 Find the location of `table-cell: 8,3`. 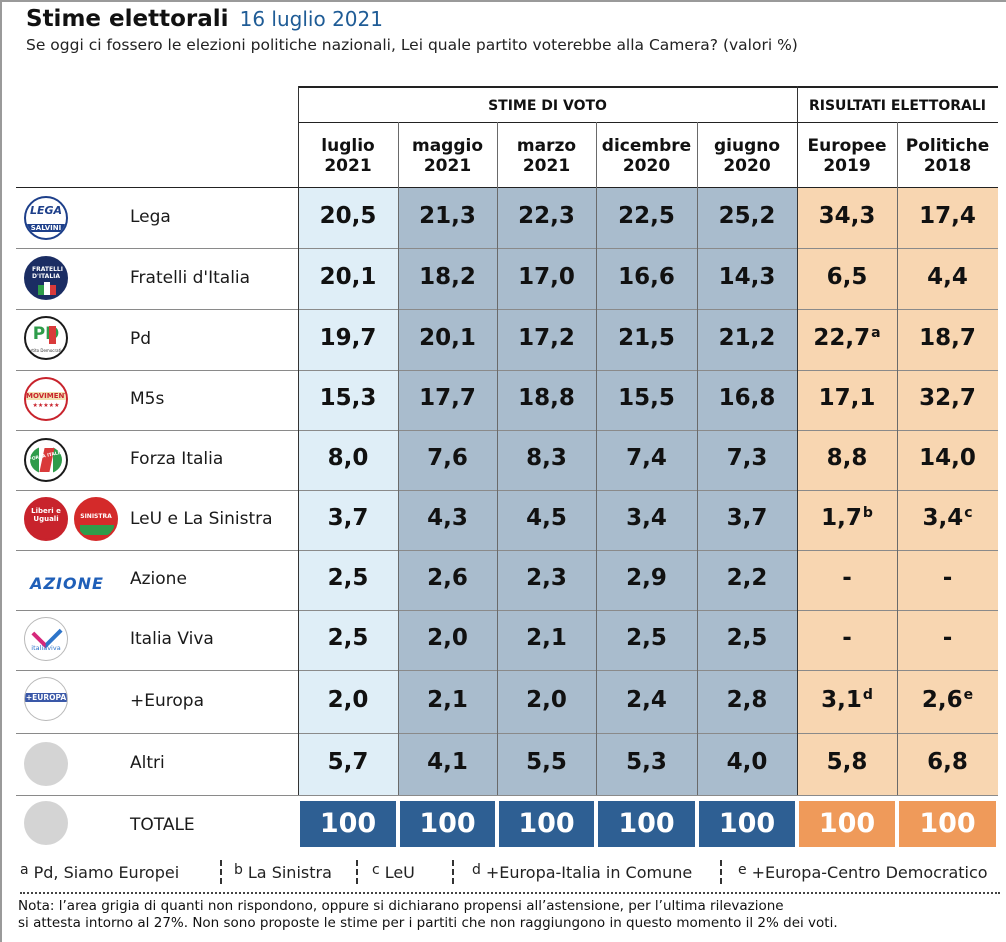

table-cell: 8,3 is located at coordinates (546, 458).